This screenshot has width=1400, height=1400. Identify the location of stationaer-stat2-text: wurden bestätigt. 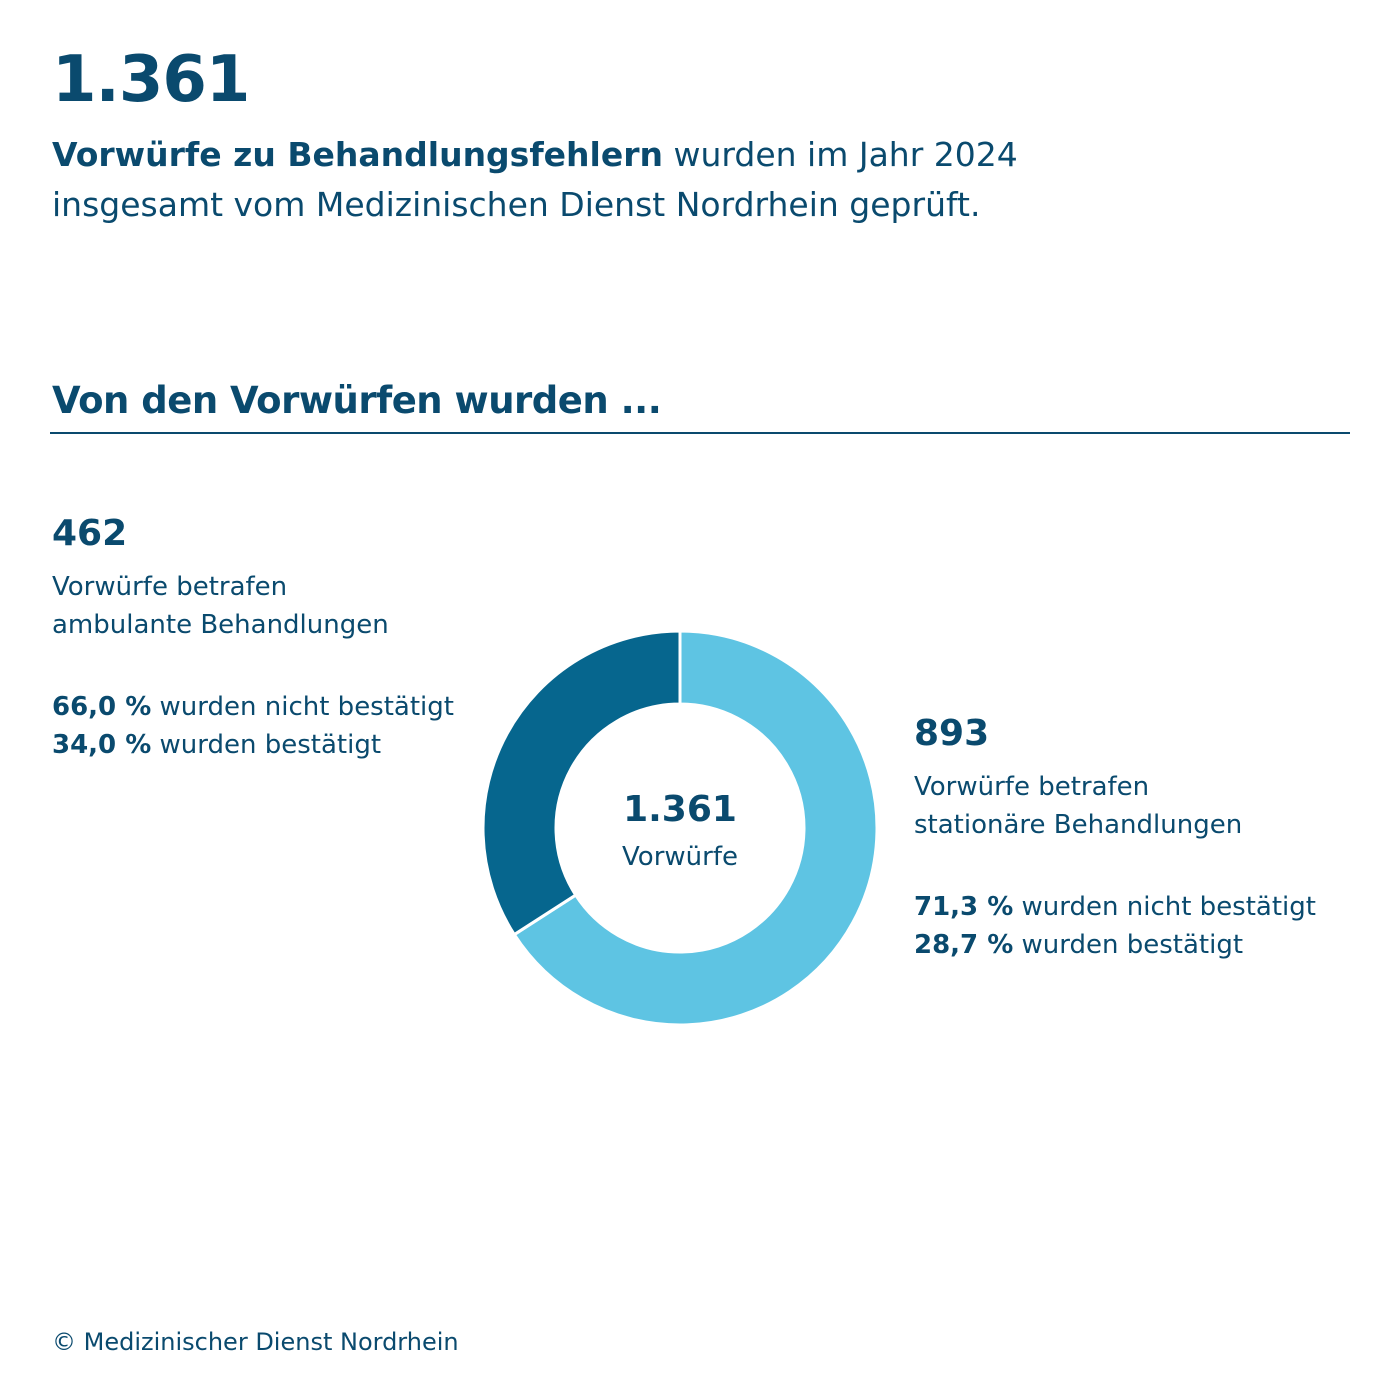
(1128, 945).